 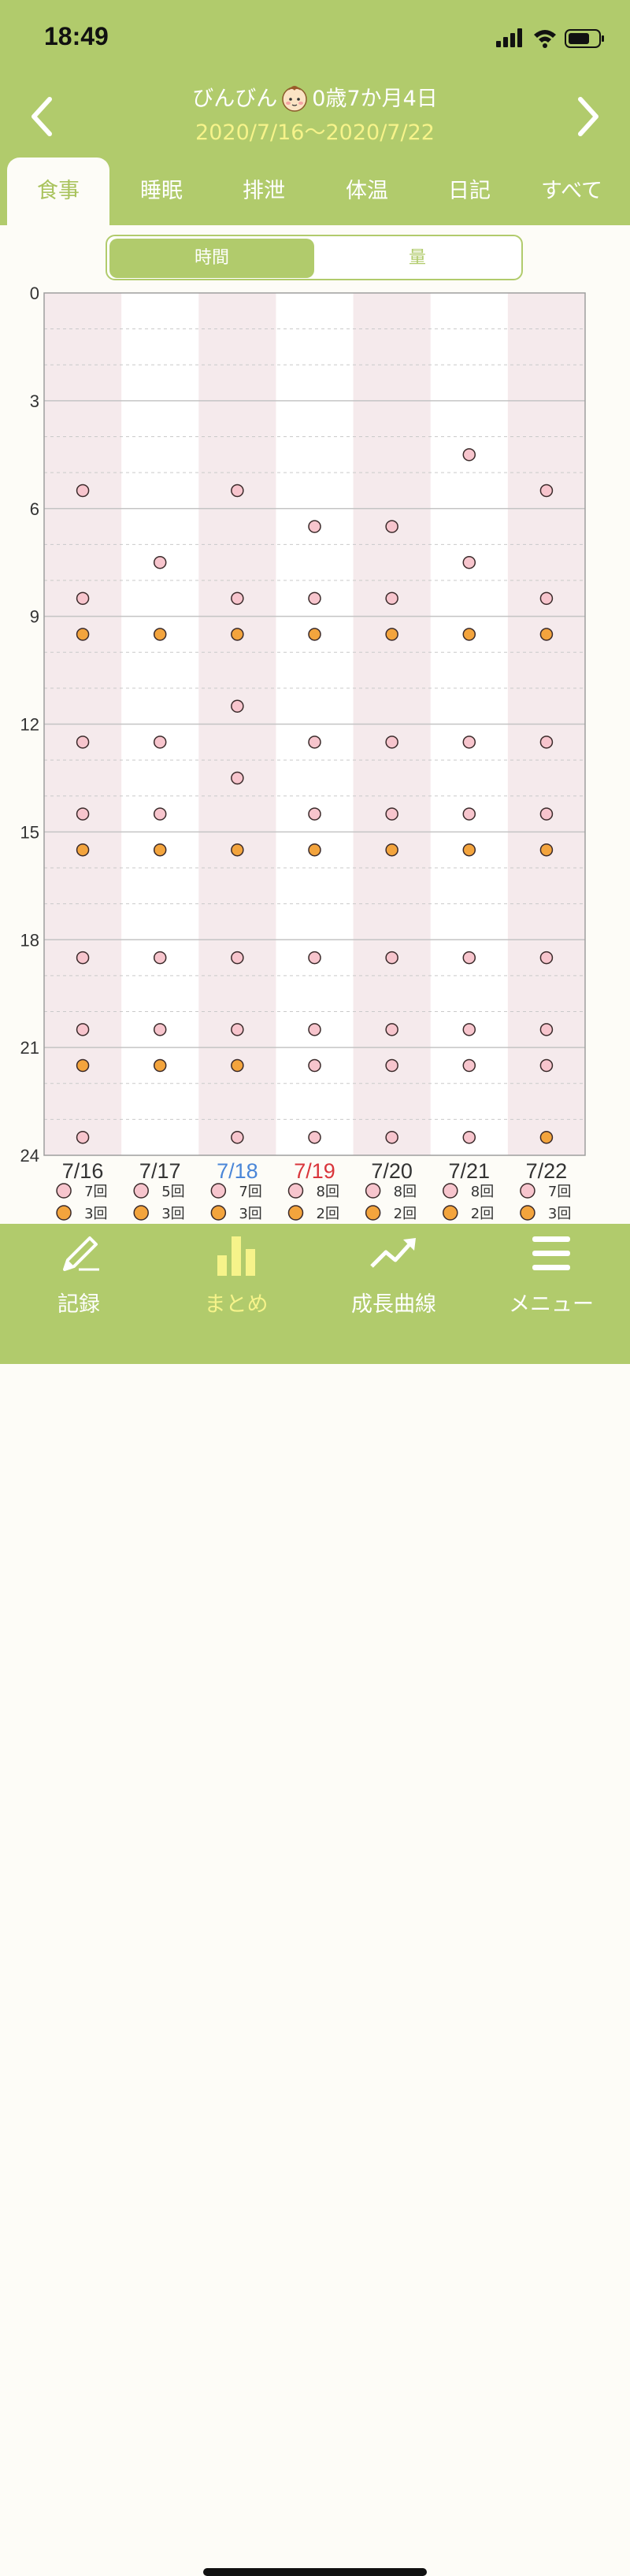 What do you see at coordinates (235, 99) in the screenshot?
I see `child-name: びんびん` at bounding box center [235, 99].